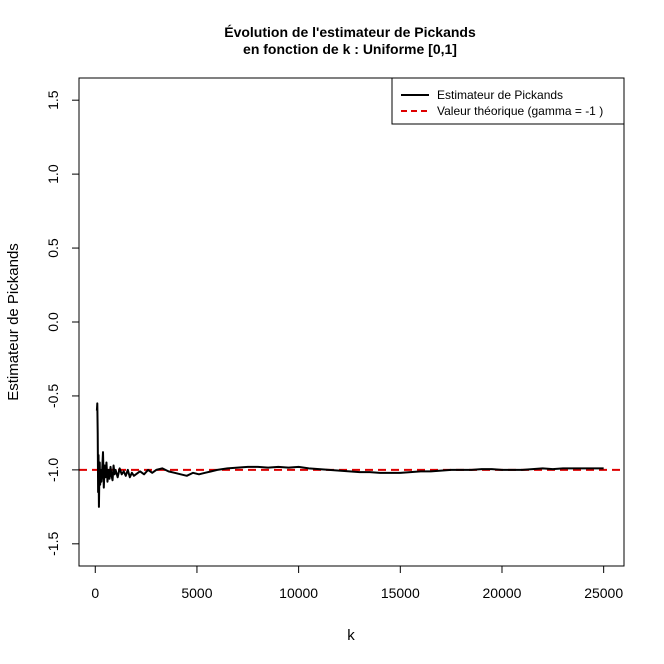  I want to click on x-axis-label: k, so click(351, 635).